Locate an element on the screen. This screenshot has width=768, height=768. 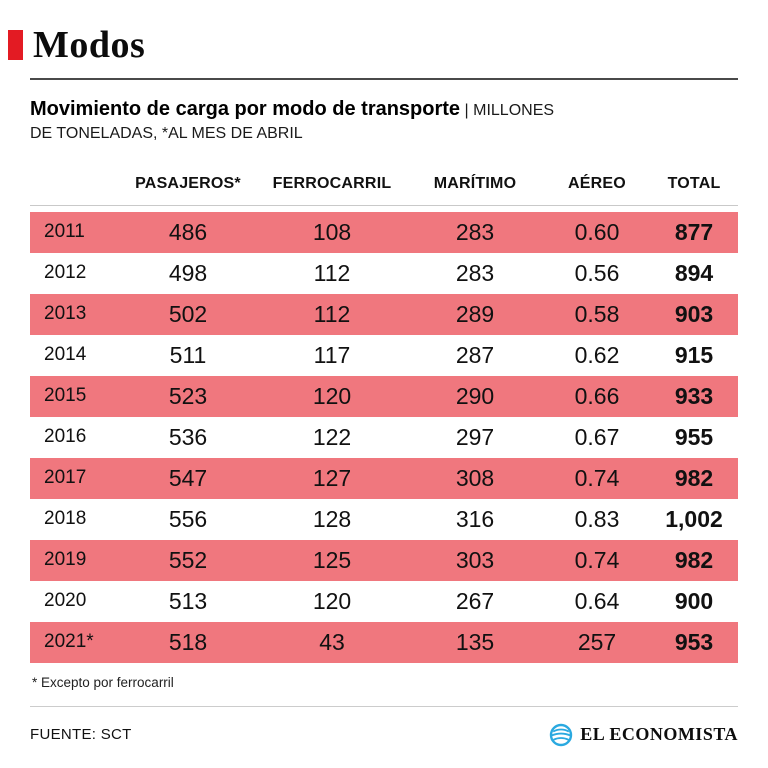
value-cell: 290 is located at coordinates (475, 395).